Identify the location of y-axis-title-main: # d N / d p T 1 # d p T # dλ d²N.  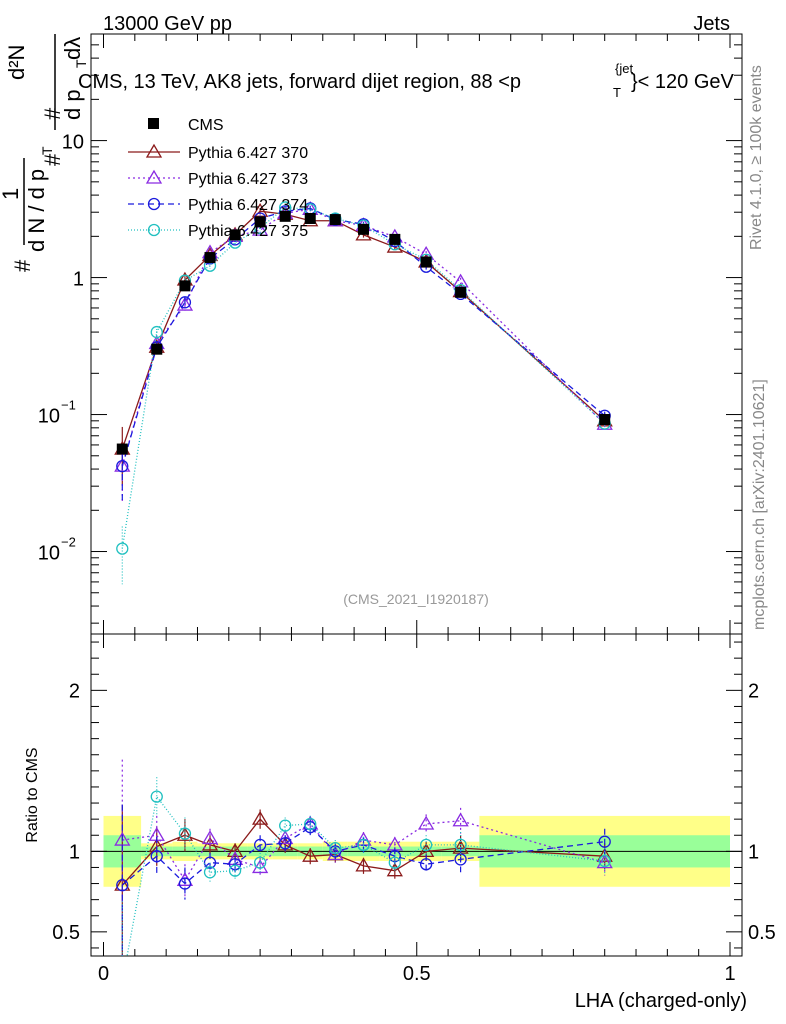
(44, 153).